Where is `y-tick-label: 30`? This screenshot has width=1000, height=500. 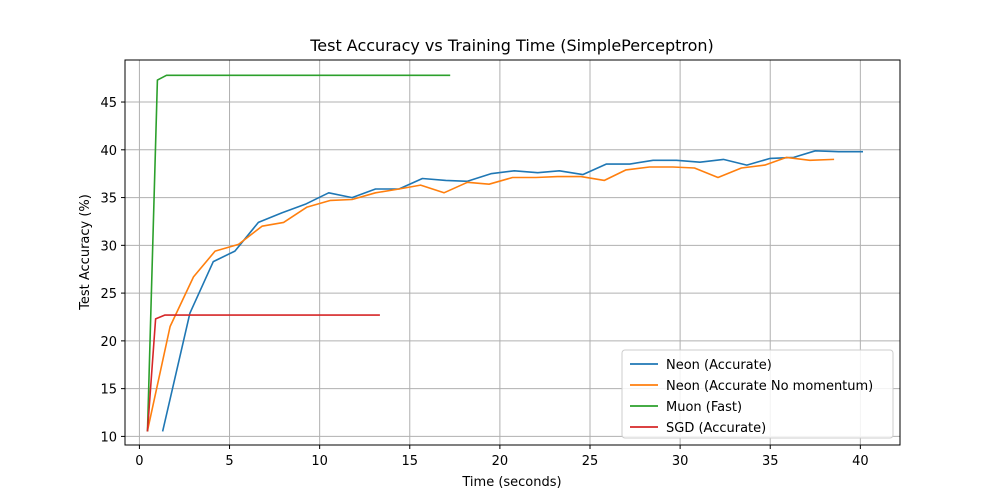 y-tick-label: 30 is located at coordinates (108, 246).